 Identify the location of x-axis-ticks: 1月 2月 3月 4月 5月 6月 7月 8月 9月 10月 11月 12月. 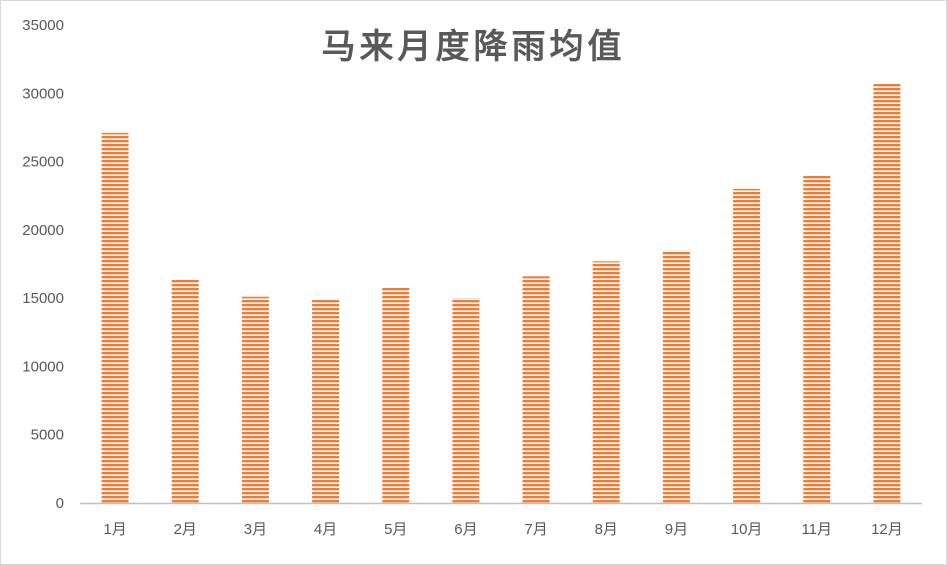
(502, 529).